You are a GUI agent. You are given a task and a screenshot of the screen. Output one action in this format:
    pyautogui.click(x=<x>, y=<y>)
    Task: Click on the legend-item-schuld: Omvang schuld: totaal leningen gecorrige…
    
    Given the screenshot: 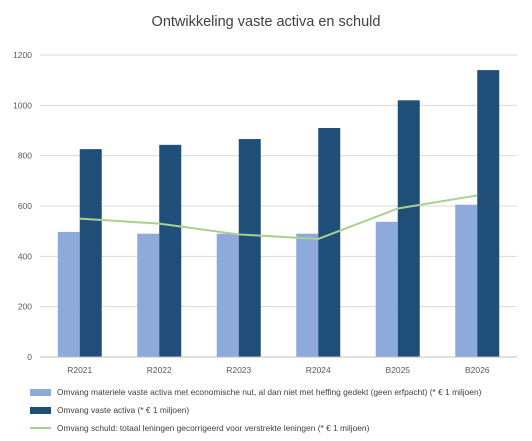 What is the action you would take?
    pyautogui.click(x=199, y=428)
    